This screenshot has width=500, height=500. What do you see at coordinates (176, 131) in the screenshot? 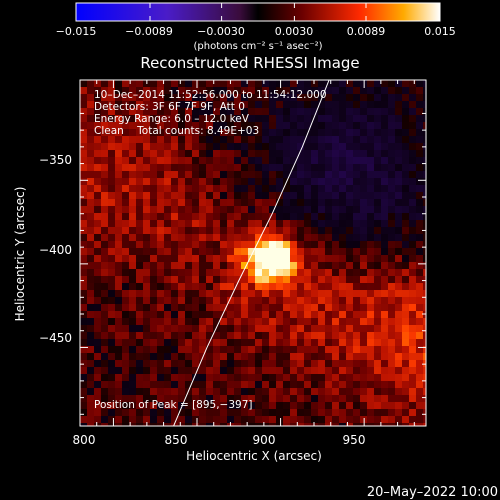
I see `annotation-counts: Clean Total counts: 8.49E+03` at bounding box center [176, 131].